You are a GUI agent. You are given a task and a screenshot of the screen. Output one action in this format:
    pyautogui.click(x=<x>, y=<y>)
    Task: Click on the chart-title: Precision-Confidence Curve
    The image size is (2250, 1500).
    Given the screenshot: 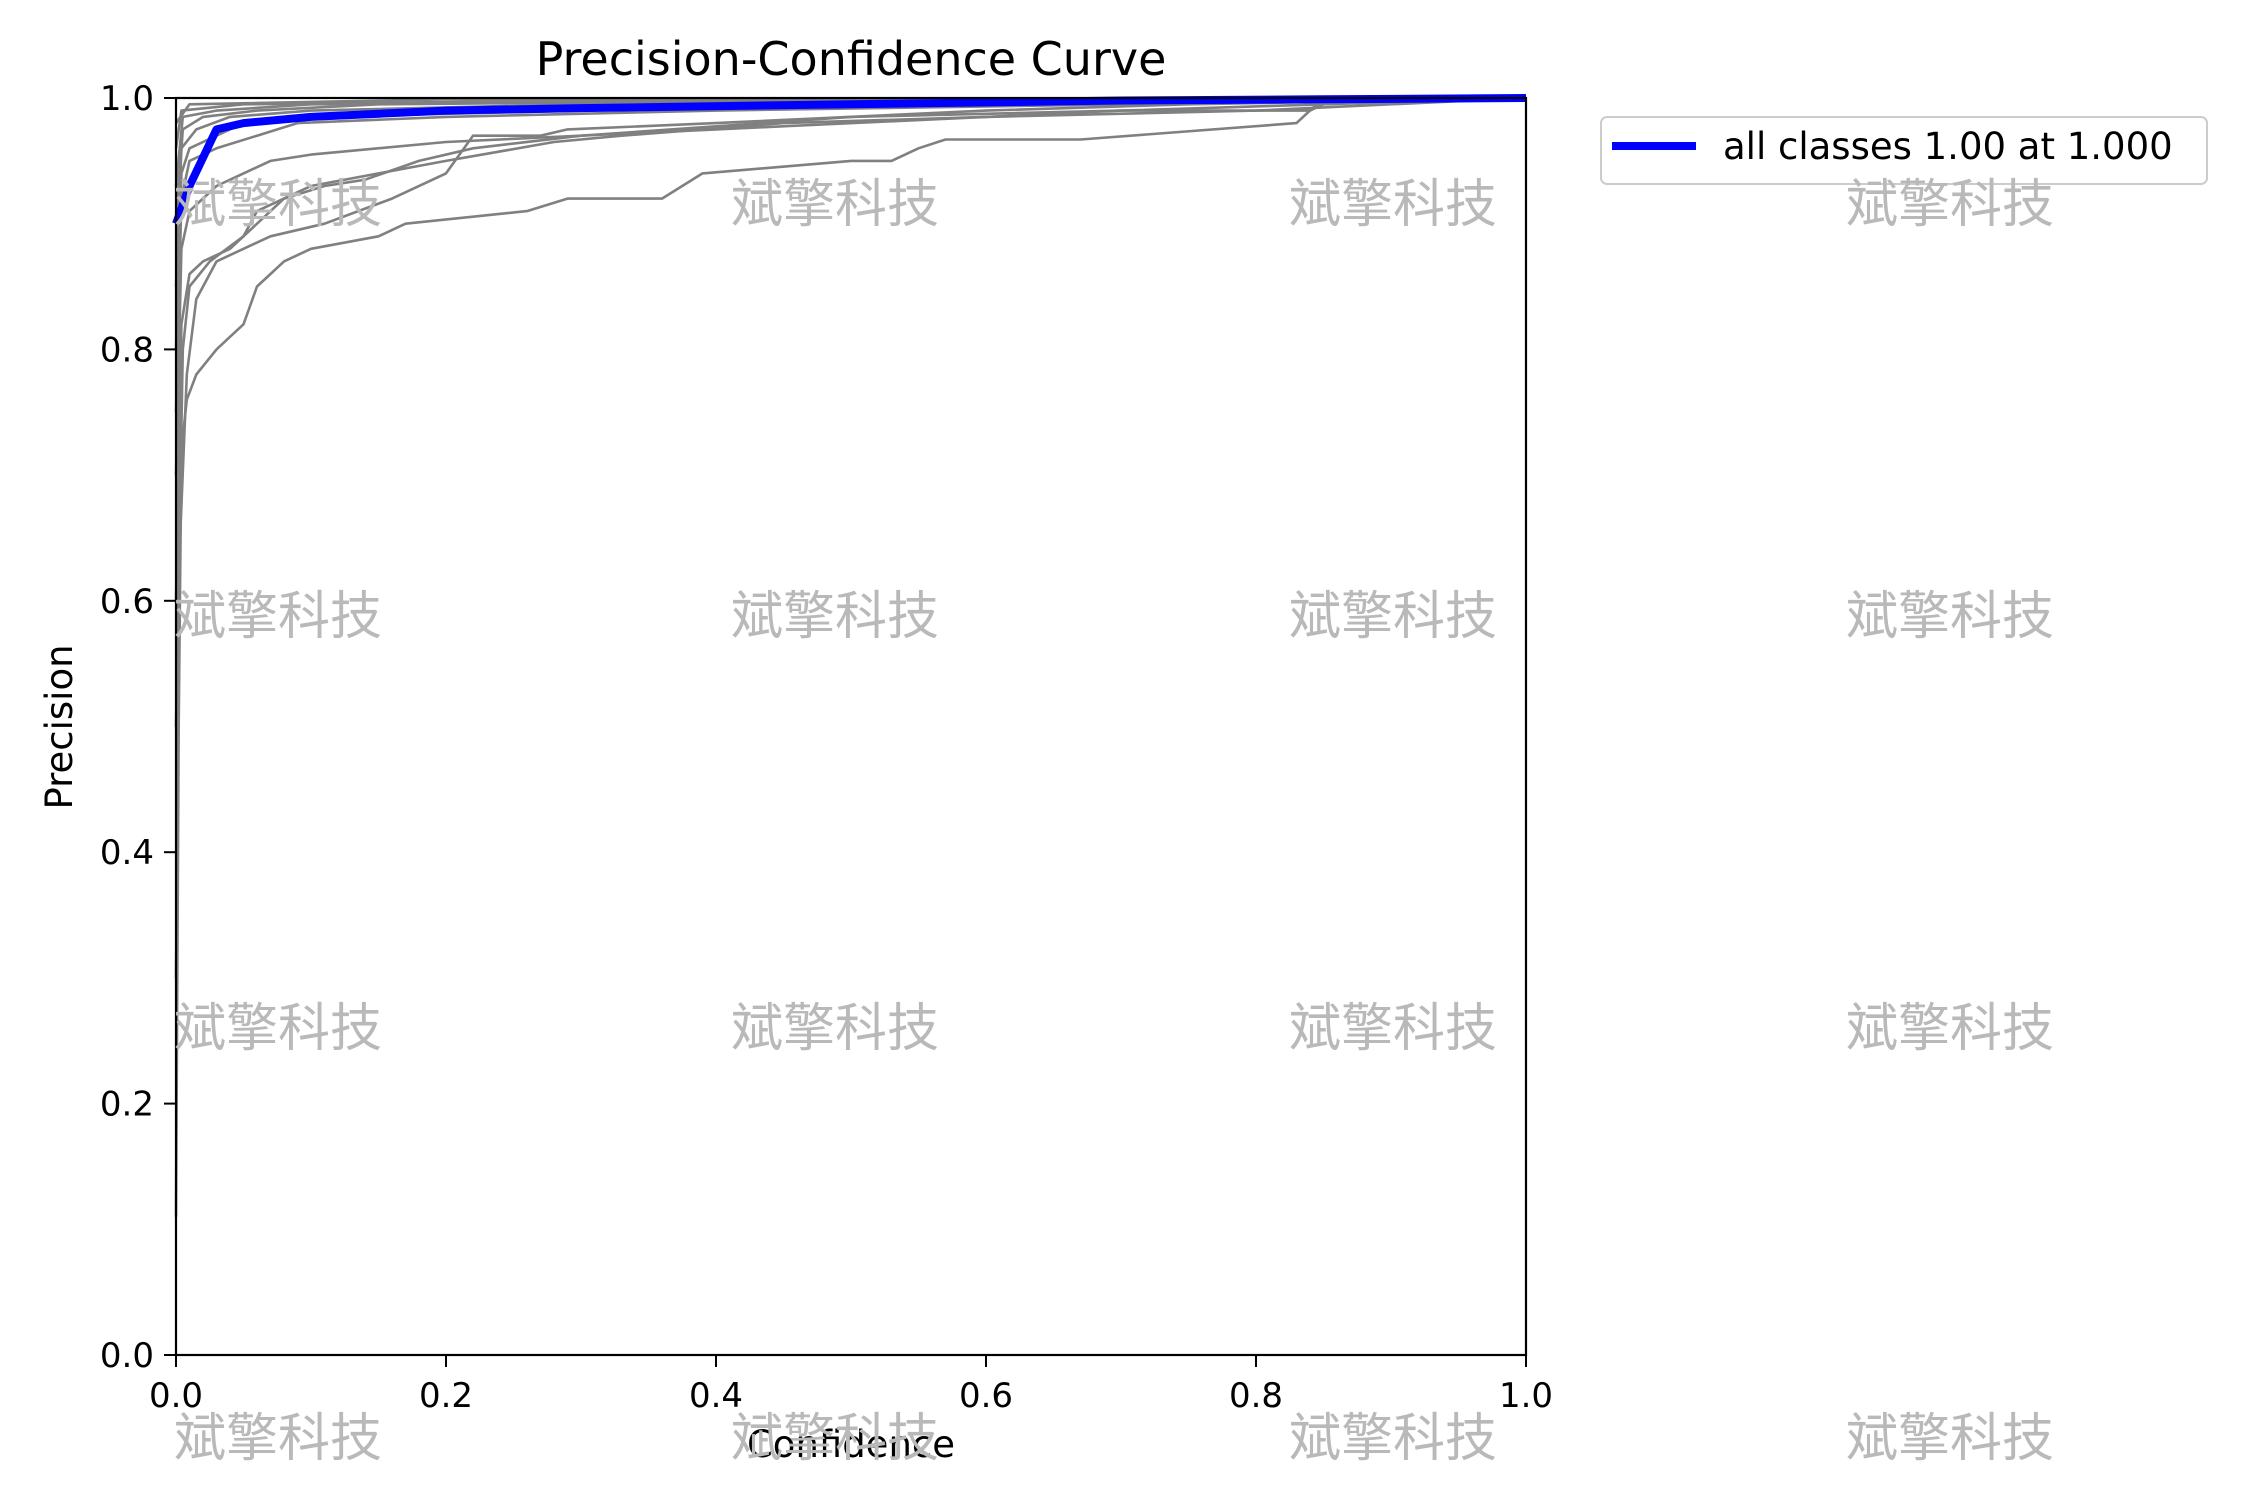 What is the action you would take?
    pyautogui.click(x=851, y=59)
    